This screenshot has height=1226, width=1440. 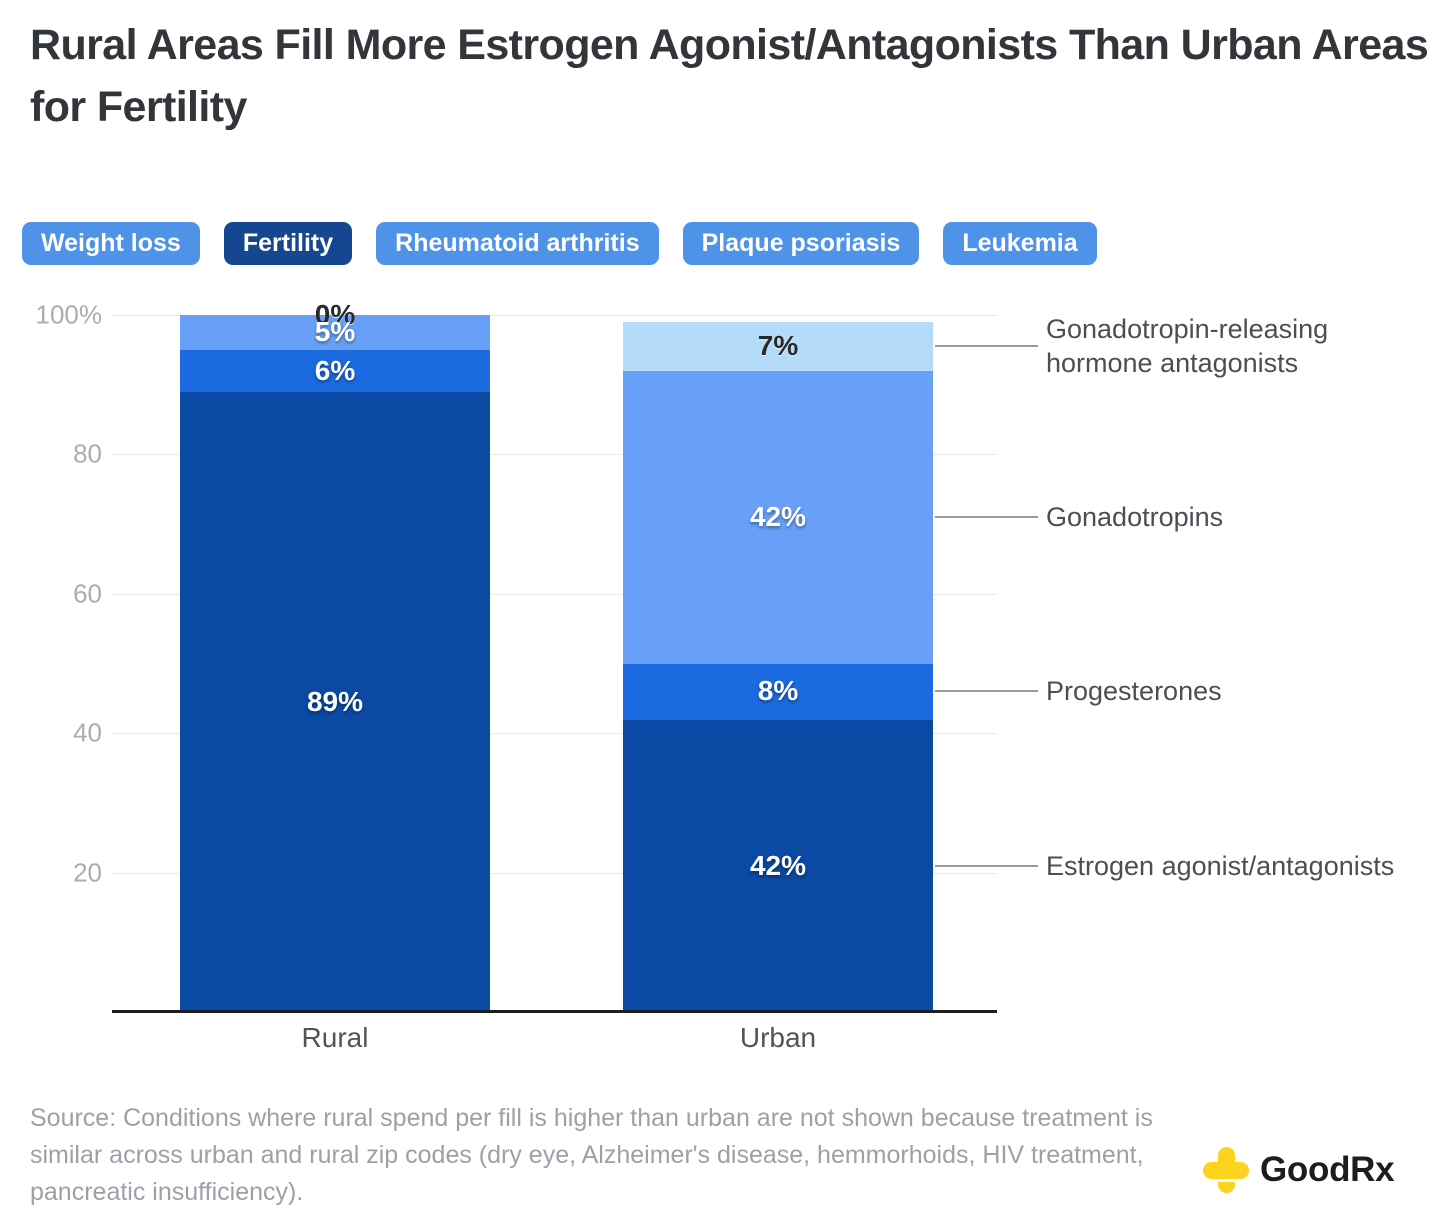 What do you see at coordinates (986, 866) in the screenshot?
I see `legend-callout-line-estrogen-agonist-antagonists` at bounding box center [986, 866].